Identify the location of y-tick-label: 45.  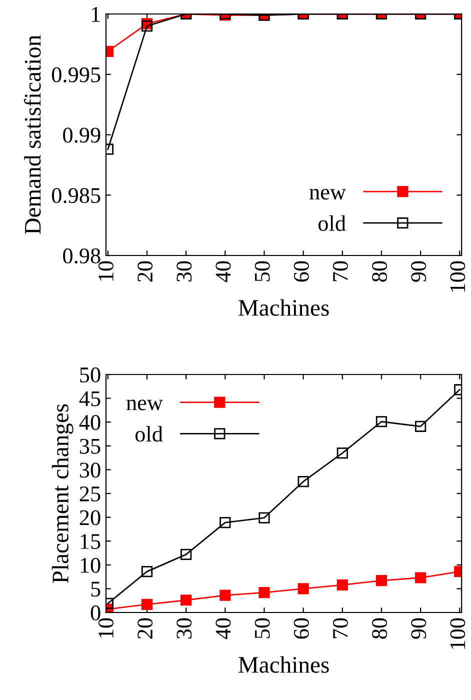
(89, 398).